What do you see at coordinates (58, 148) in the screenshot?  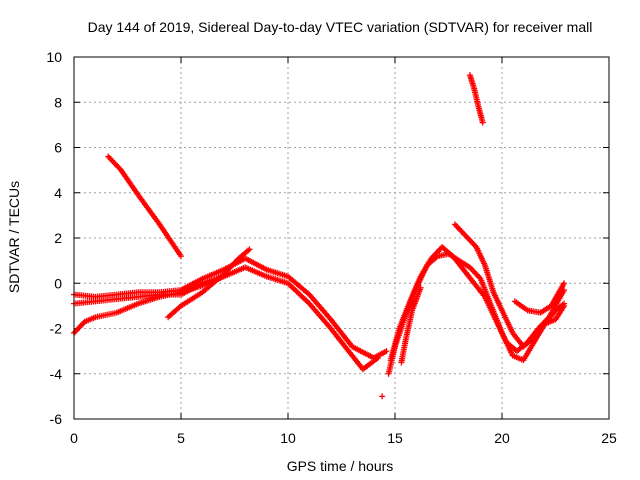 I see `y-tick-label: 6` at bounding box center [58, 148].